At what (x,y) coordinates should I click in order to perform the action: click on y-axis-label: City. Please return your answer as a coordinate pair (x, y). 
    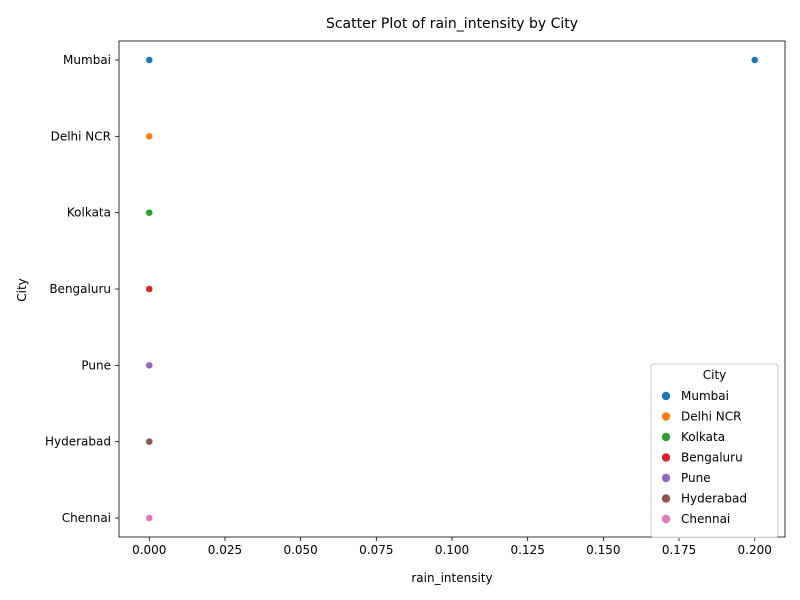
    Looking at the image, I should click on (22, 290).